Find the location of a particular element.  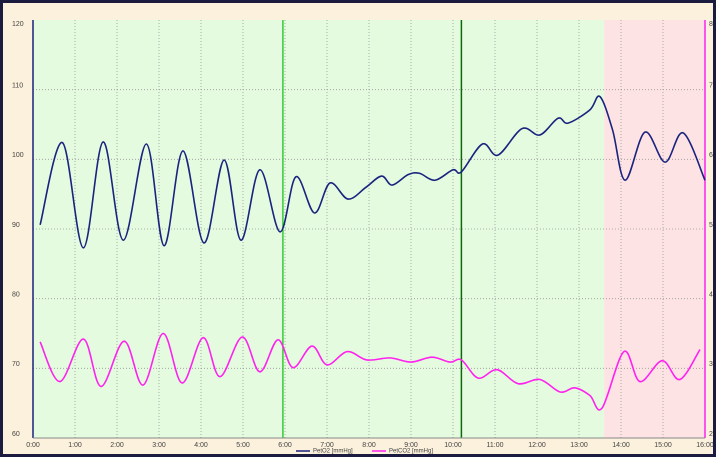

x-tick-label: 13:00 is located at coordinates (579, 445).